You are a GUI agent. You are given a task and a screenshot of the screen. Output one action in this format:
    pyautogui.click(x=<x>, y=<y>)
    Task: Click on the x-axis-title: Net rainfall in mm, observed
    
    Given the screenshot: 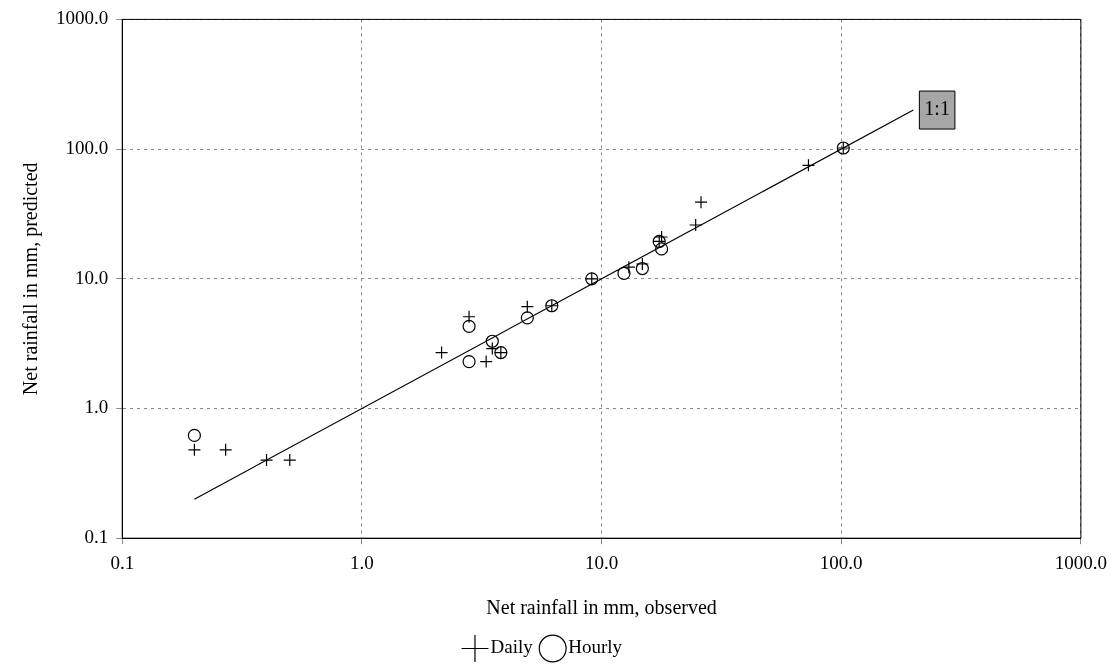 What is the action you would take?
    pyautogui.click(x=601, y=607)
    